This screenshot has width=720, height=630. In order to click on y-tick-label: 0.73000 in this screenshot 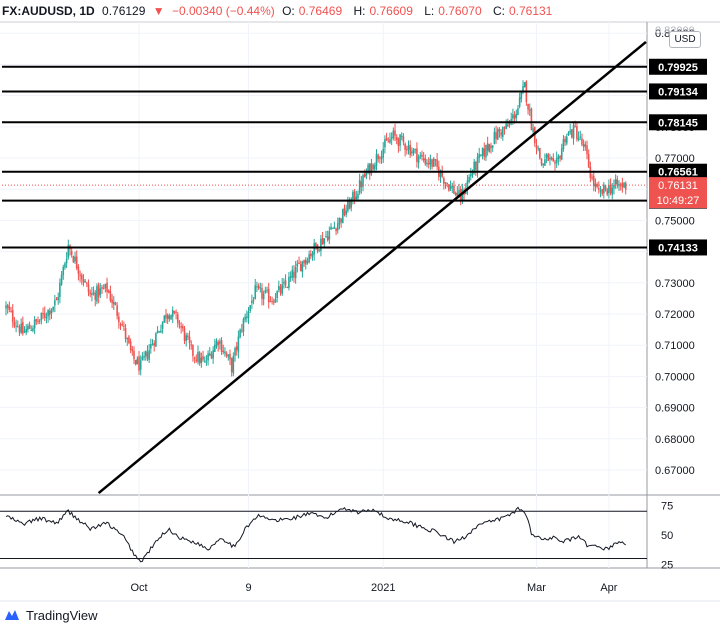, I will do `click(675, 284)`.